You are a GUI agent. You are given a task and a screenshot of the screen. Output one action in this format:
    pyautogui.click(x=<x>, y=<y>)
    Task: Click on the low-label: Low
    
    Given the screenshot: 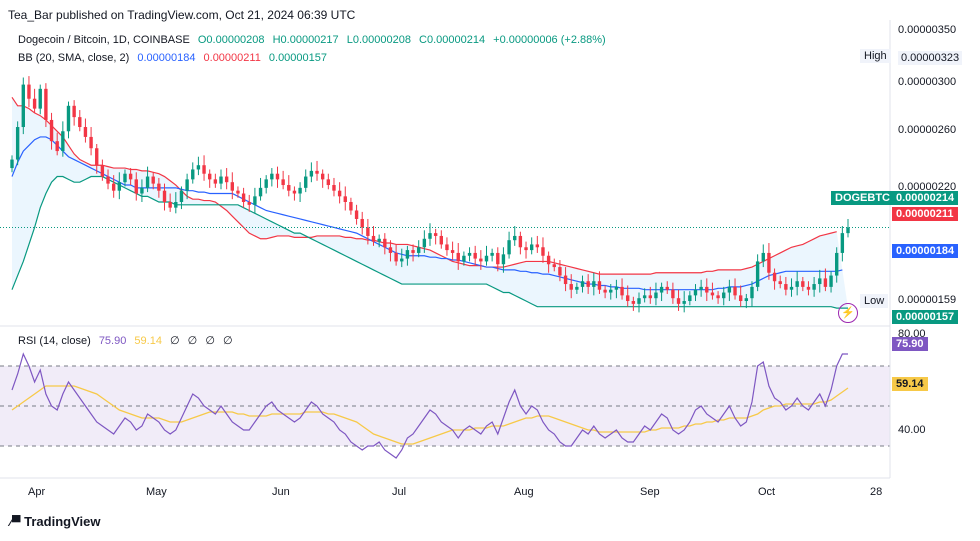 What is the action you would take?
    pyautogui.click(x=874, y=301)
    